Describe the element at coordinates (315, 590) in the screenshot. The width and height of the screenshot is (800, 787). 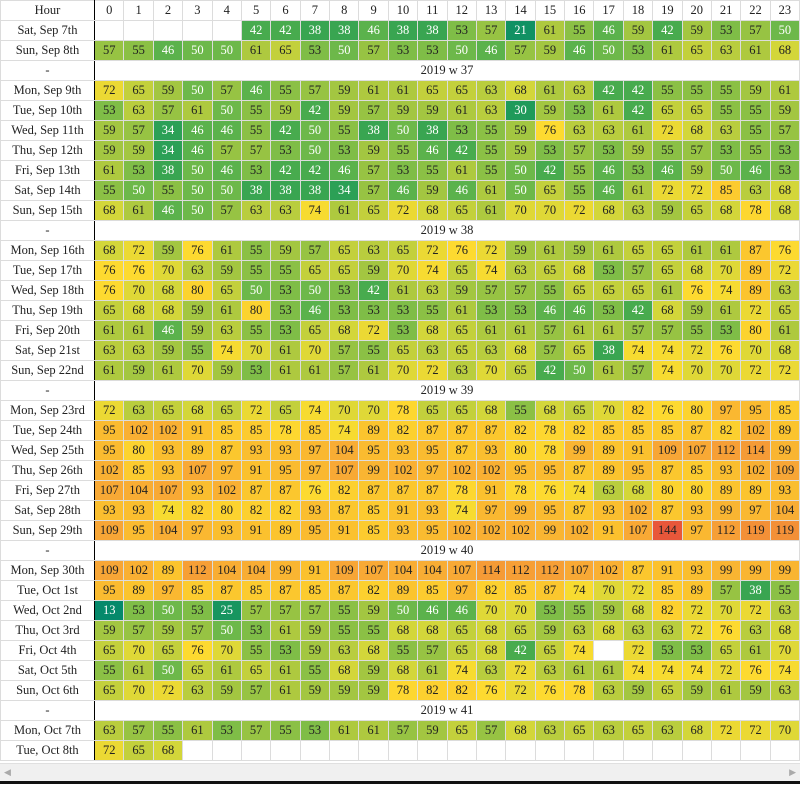
I see `heatmap-cell: 85` at that location.